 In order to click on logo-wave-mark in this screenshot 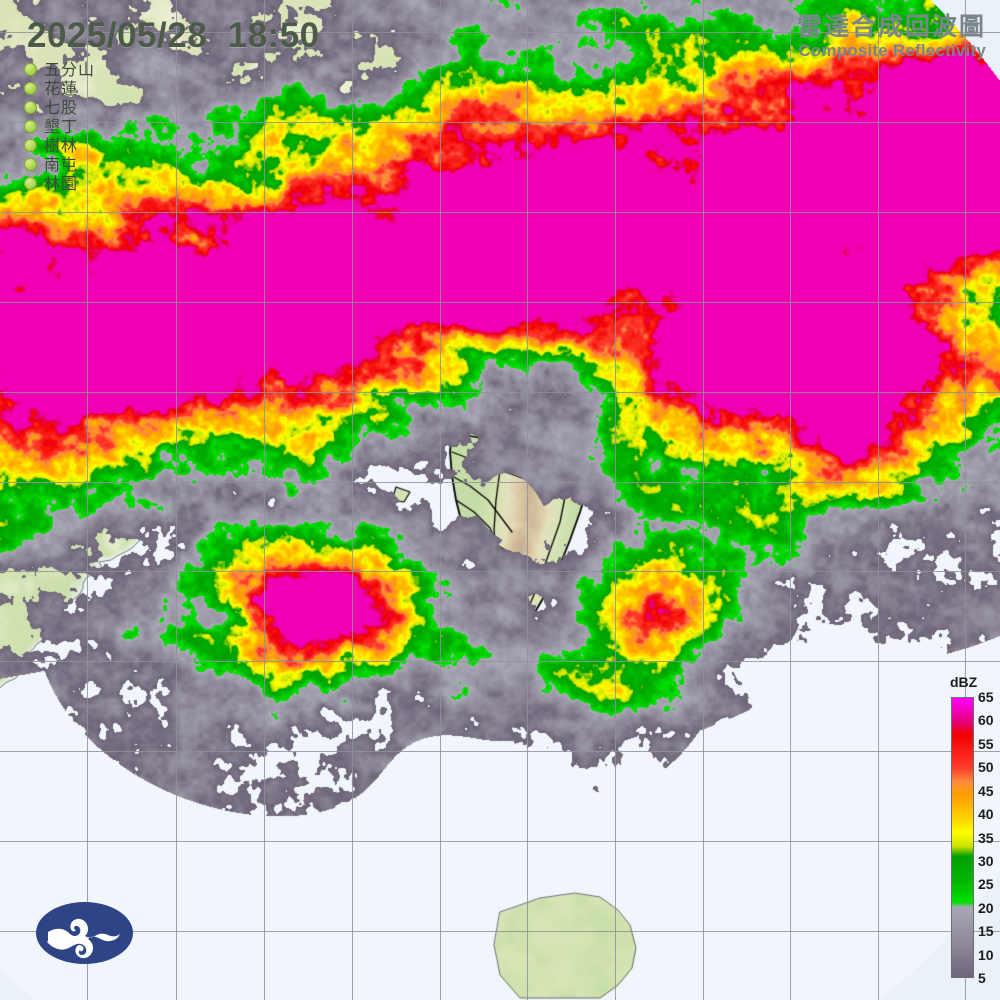, I will do `click(83, 938)`.